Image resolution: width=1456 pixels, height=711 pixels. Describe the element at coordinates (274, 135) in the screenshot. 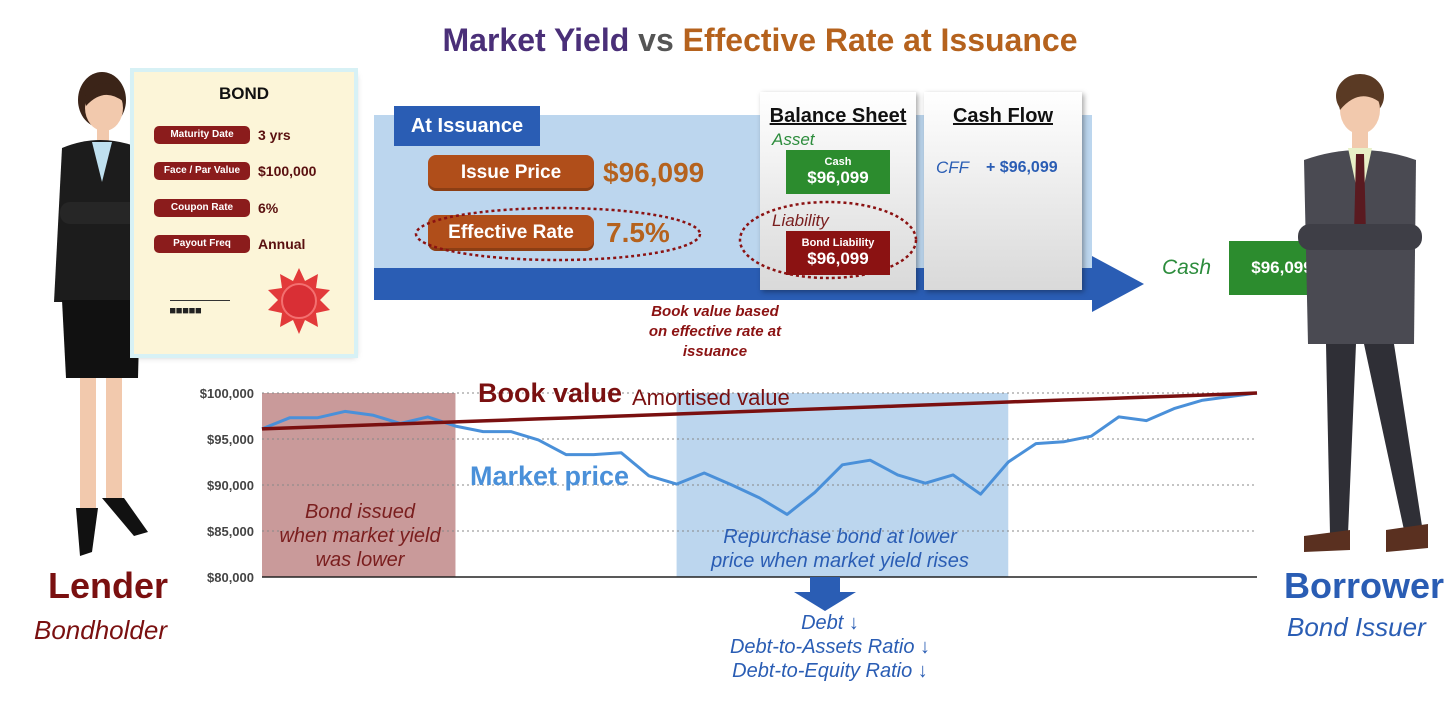

I see `bond-row-value: 3 yrs` at that location.